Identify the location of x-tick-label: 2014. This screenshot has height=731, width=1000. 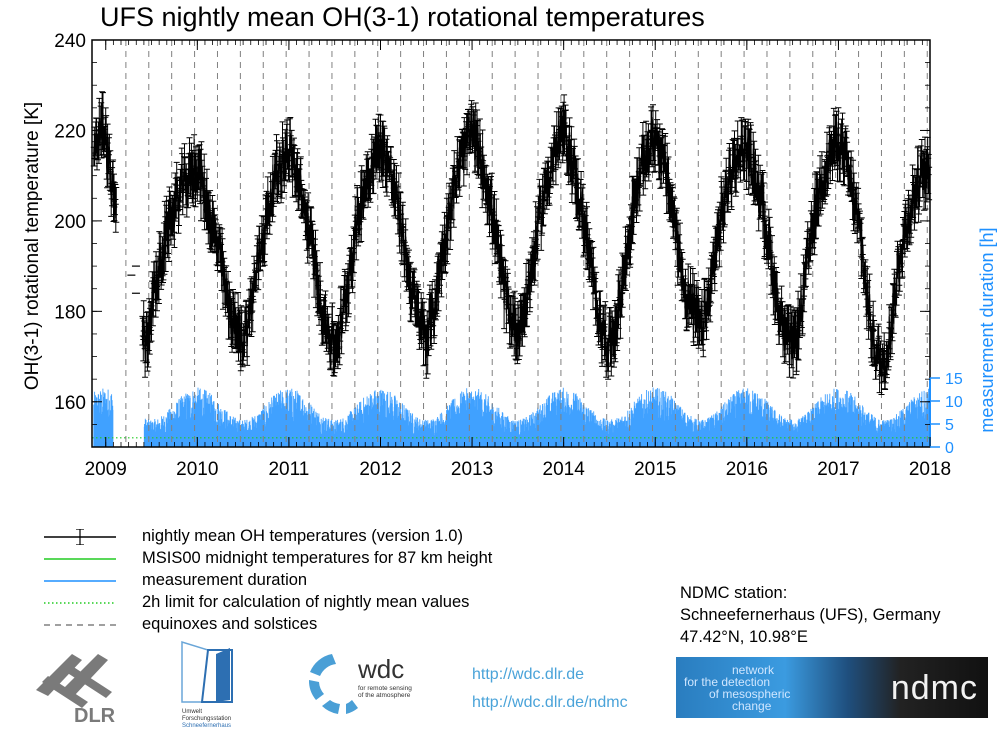
(564, 469).